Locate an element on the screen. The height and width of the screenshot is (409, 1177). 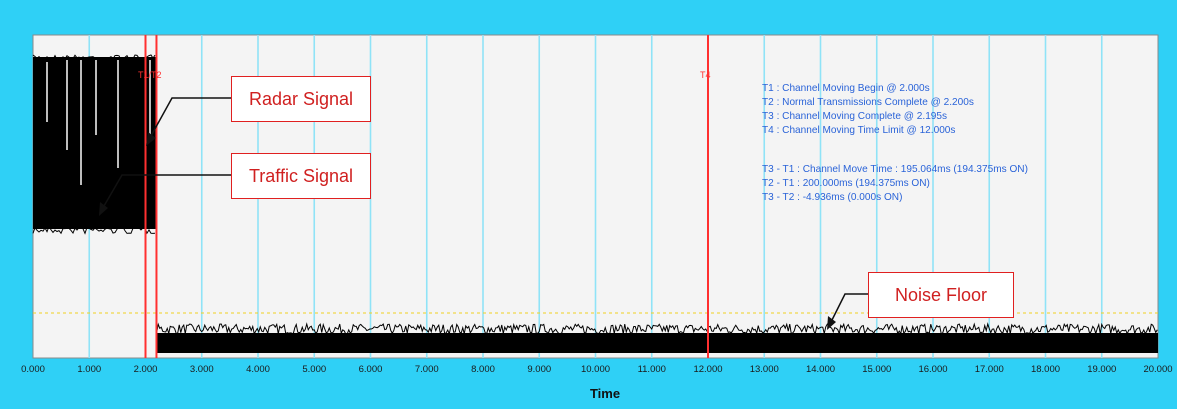
radar-arrow-line is located at coordinates (190, 117).